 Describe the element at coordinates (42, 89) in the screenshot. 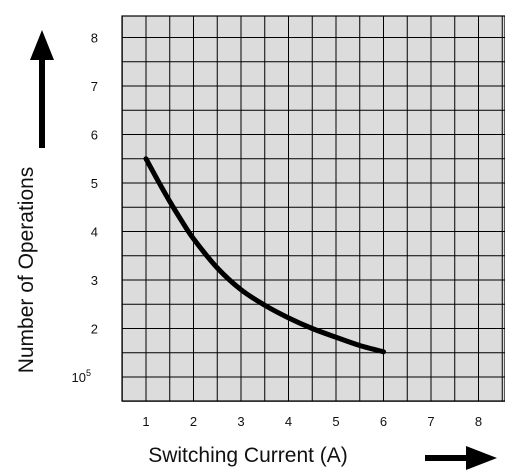

I see `y-arrow` at that location.